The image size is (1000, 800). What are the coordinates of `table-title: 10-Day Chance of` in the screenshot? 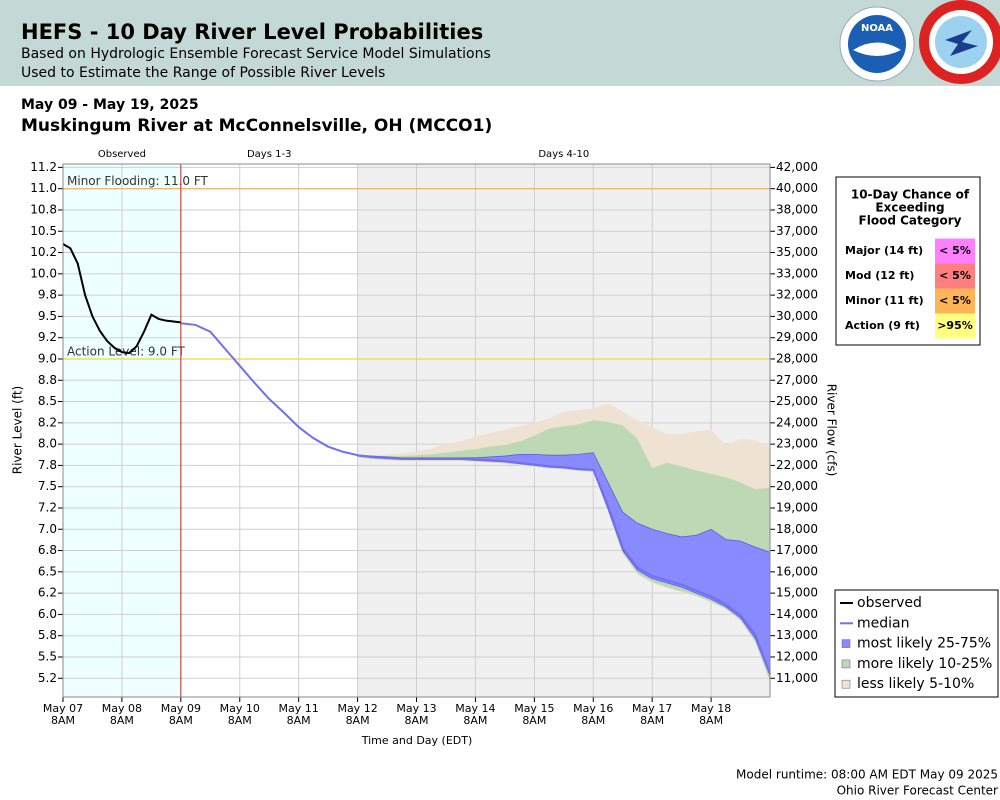 It's located at (910, 195).